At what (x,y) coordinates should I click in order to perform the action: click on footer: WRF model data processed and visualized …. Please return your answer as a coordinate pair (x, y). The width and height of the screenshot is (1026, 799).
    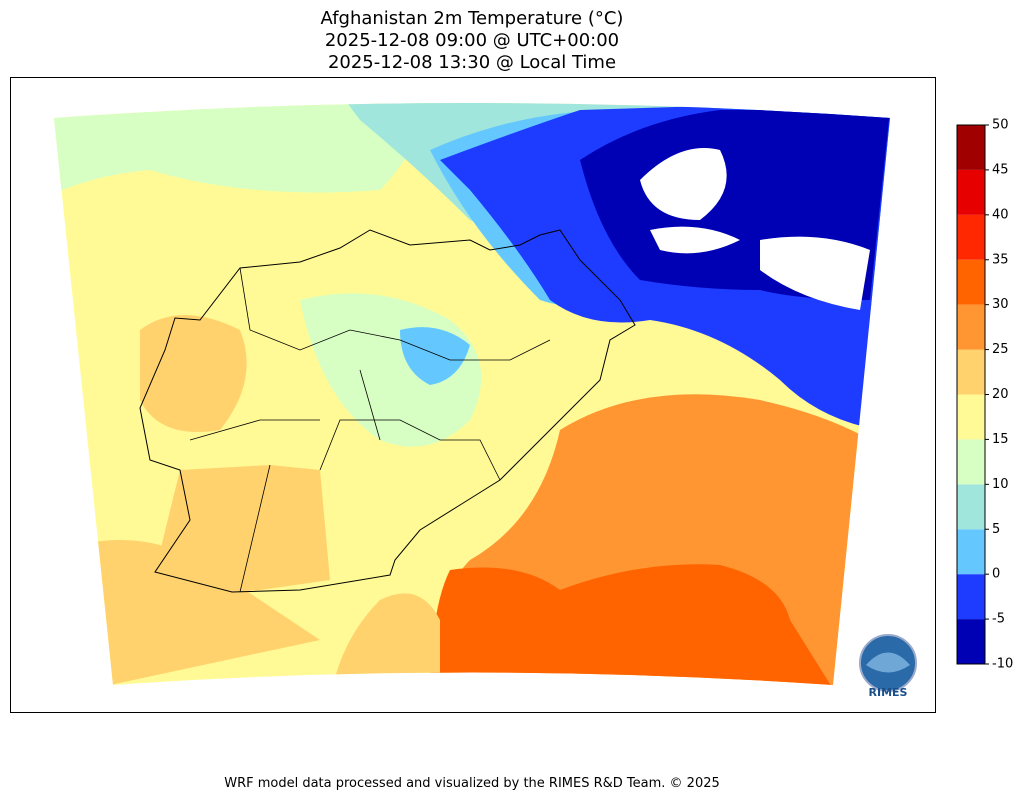
    Looking at the image, I should click on (472, 783).